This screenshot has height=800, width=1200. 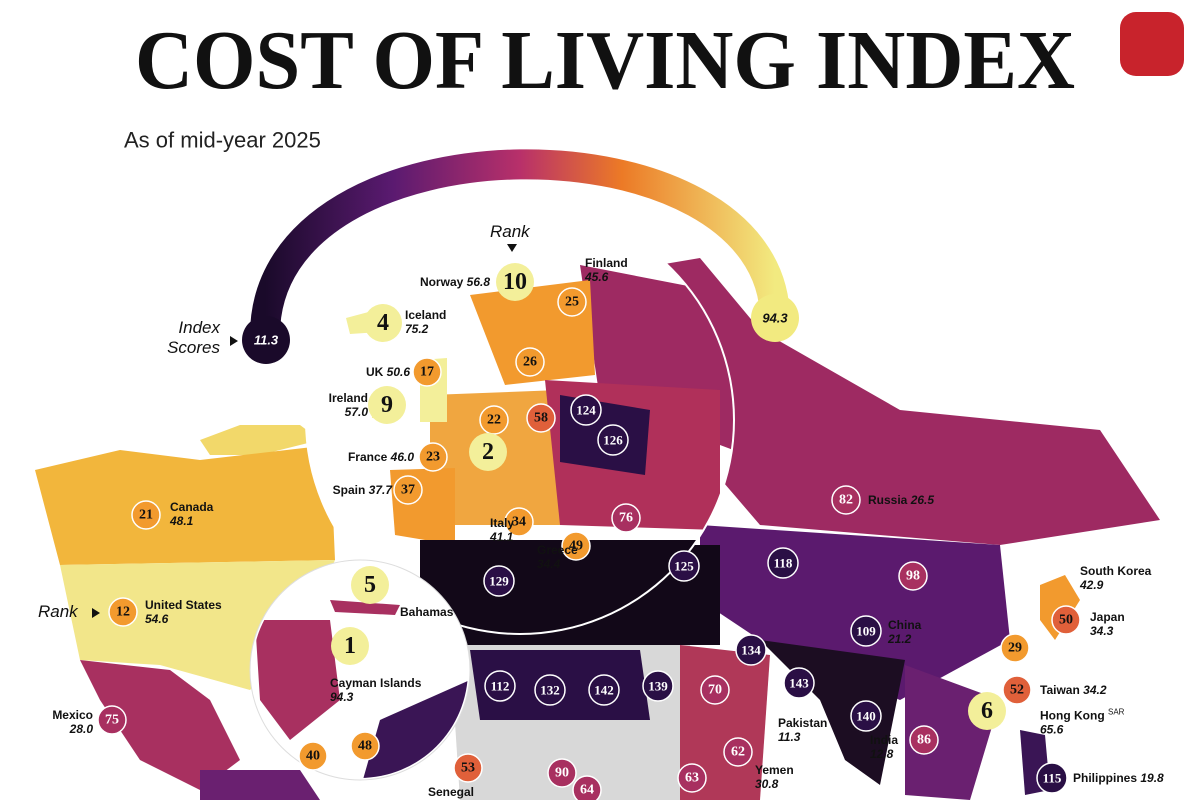 What do you see at coordinates (549, 564) in the screenshot?
I see `country-score: 34.4` at bounding box center [549, 564].